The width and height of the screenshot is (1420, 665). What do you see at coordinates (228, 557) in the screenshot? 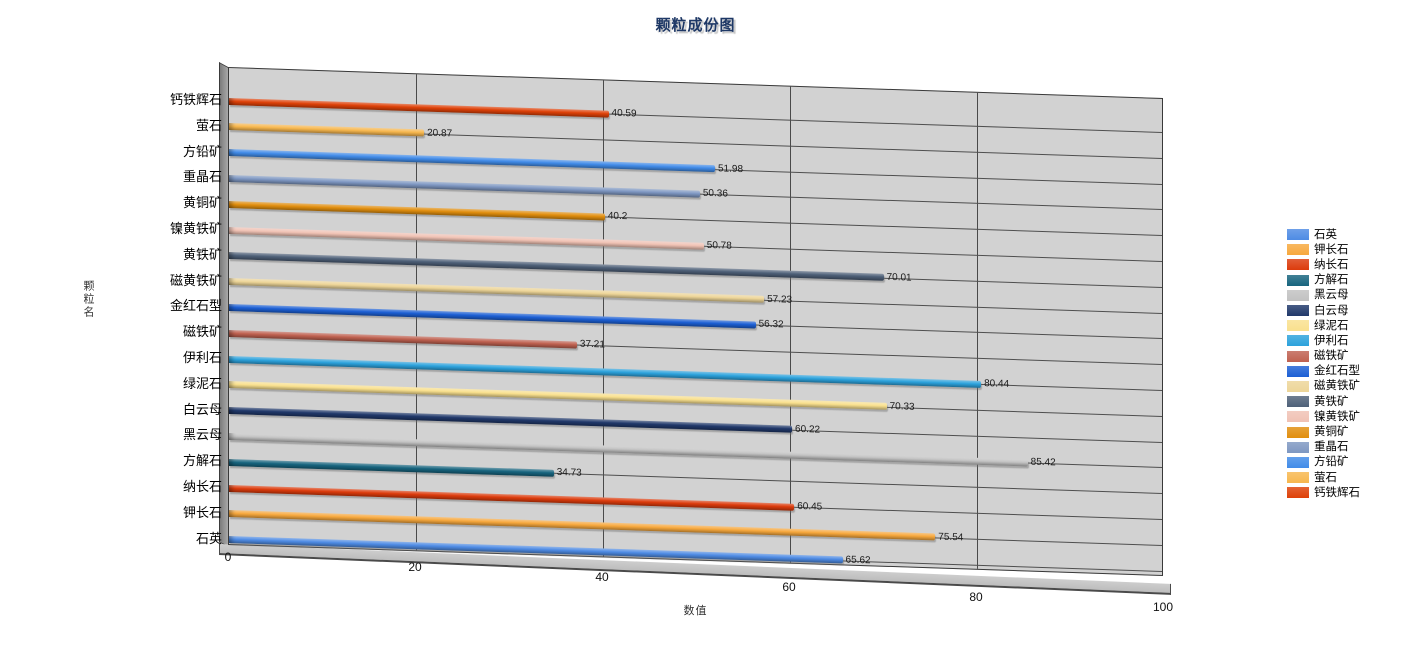
I see `x-tick-label: 0` at bounding box center [228, 557].